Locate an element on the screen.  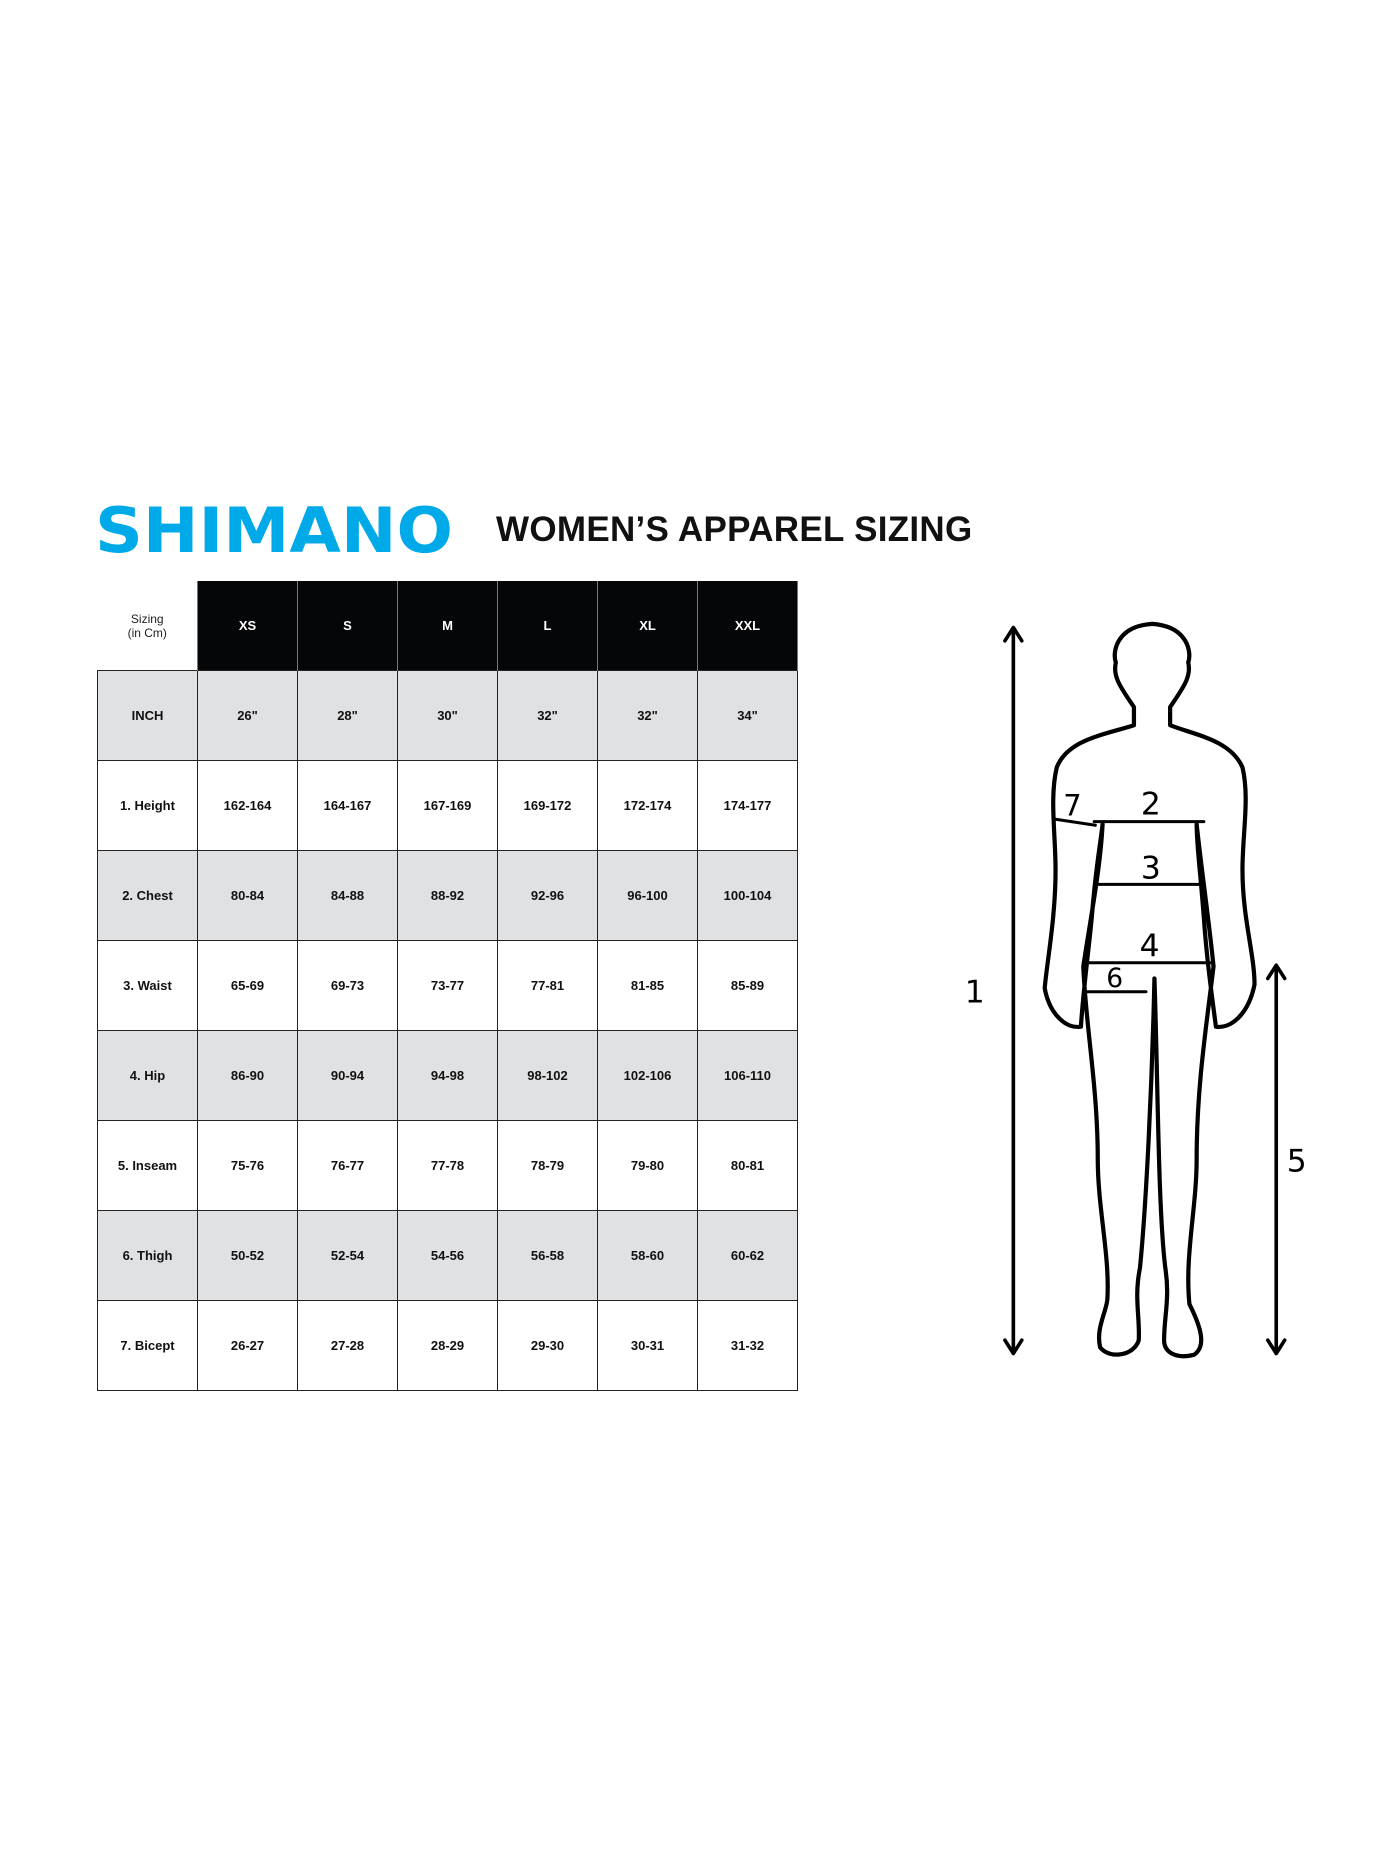
table-cell: 106-110 is located at coordinates (747, 1075).